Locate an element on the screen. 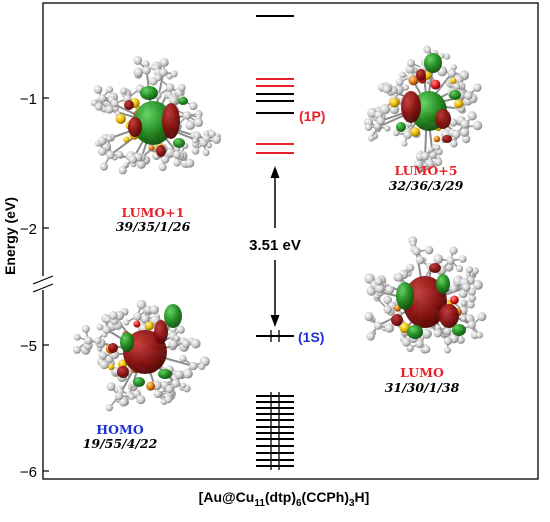 The height and width of the screenshot is (522, 550). y-tick-label-minus2: −2 is located at coordinates (28, 229).